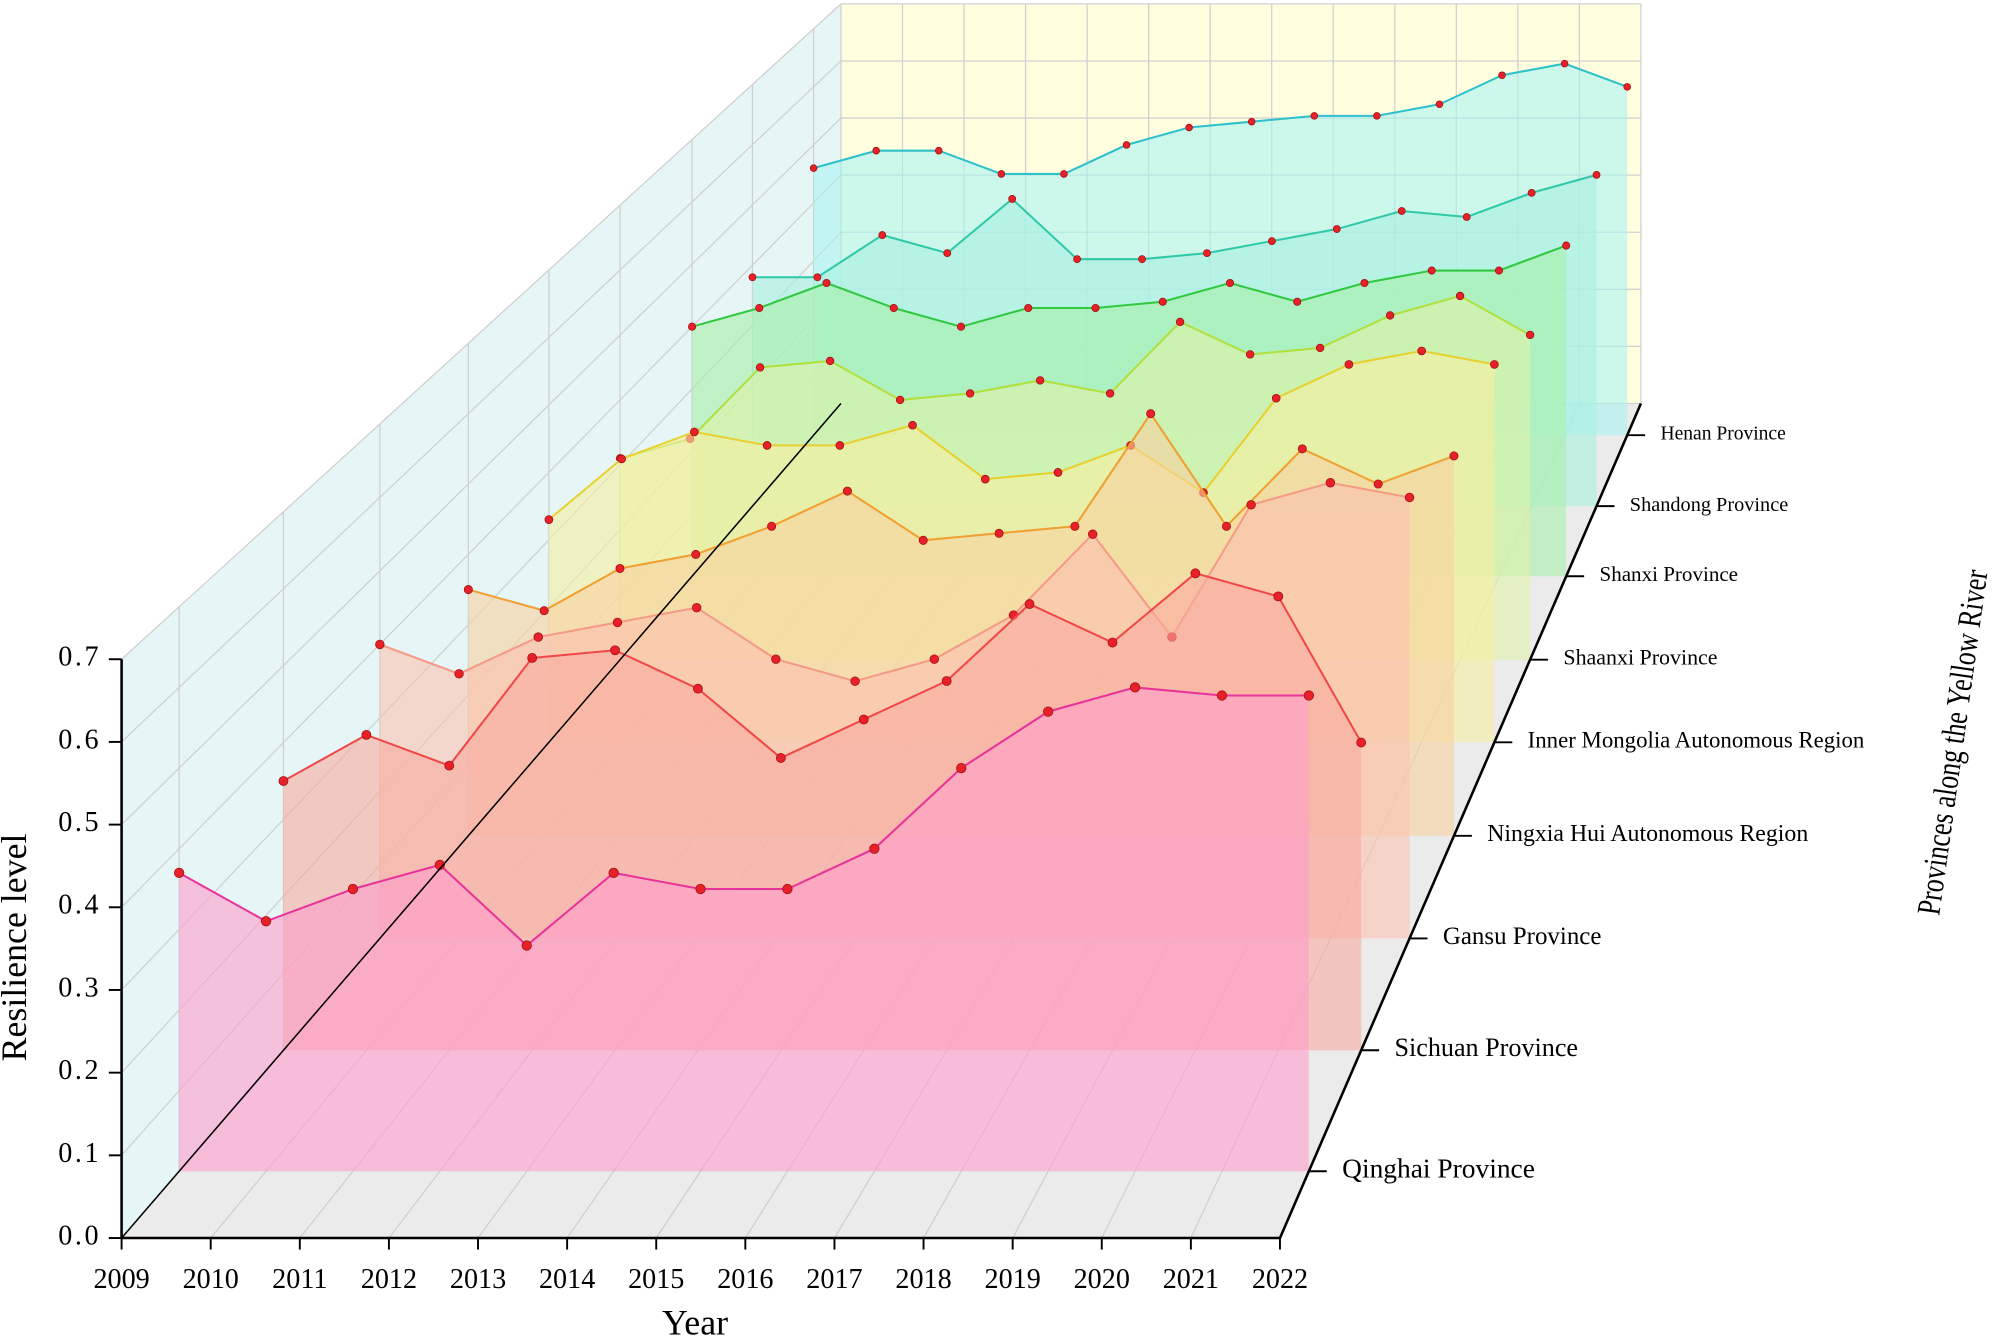  What do you see at coordinates (79, 1070) in the screenshot?
I see `y-tick-label: 0.2` at bounding box center [79, 1070].